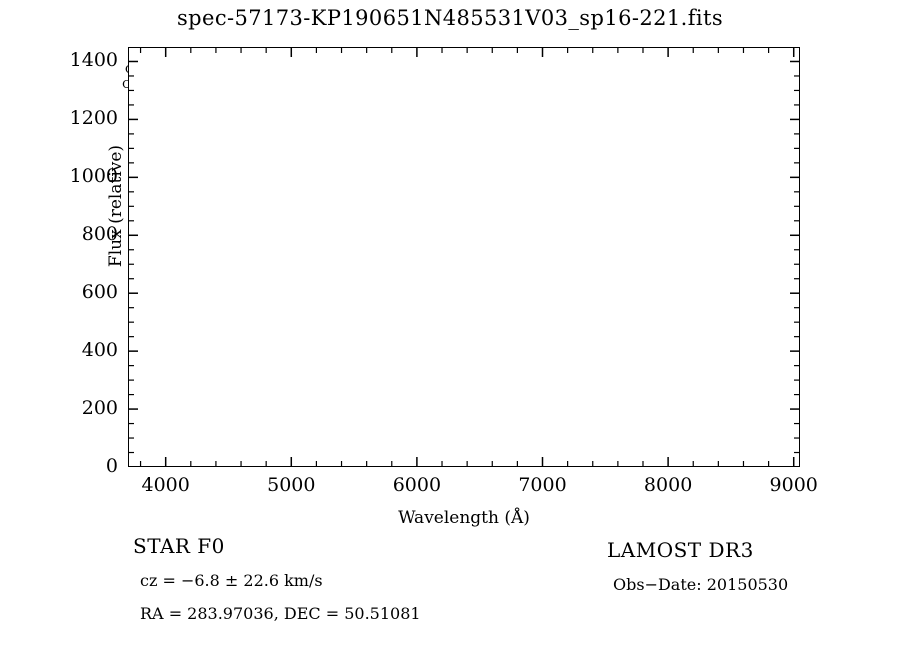  I want to click on y-tick-label: 1000, so click(93, 176).